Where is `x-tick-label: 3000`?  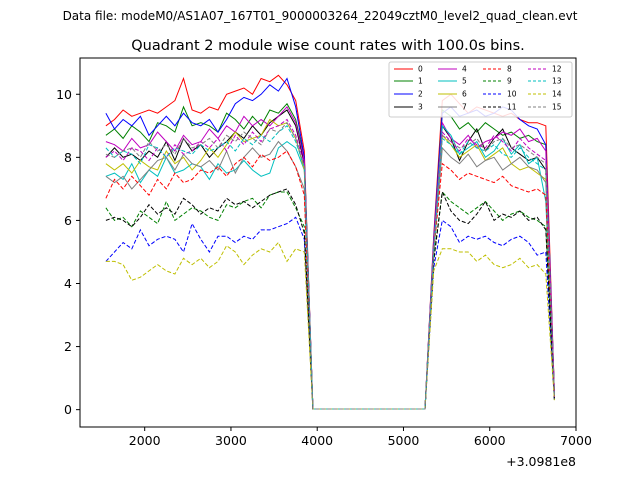
x-tick-label: 3000 is located at coordinates (231, 440).